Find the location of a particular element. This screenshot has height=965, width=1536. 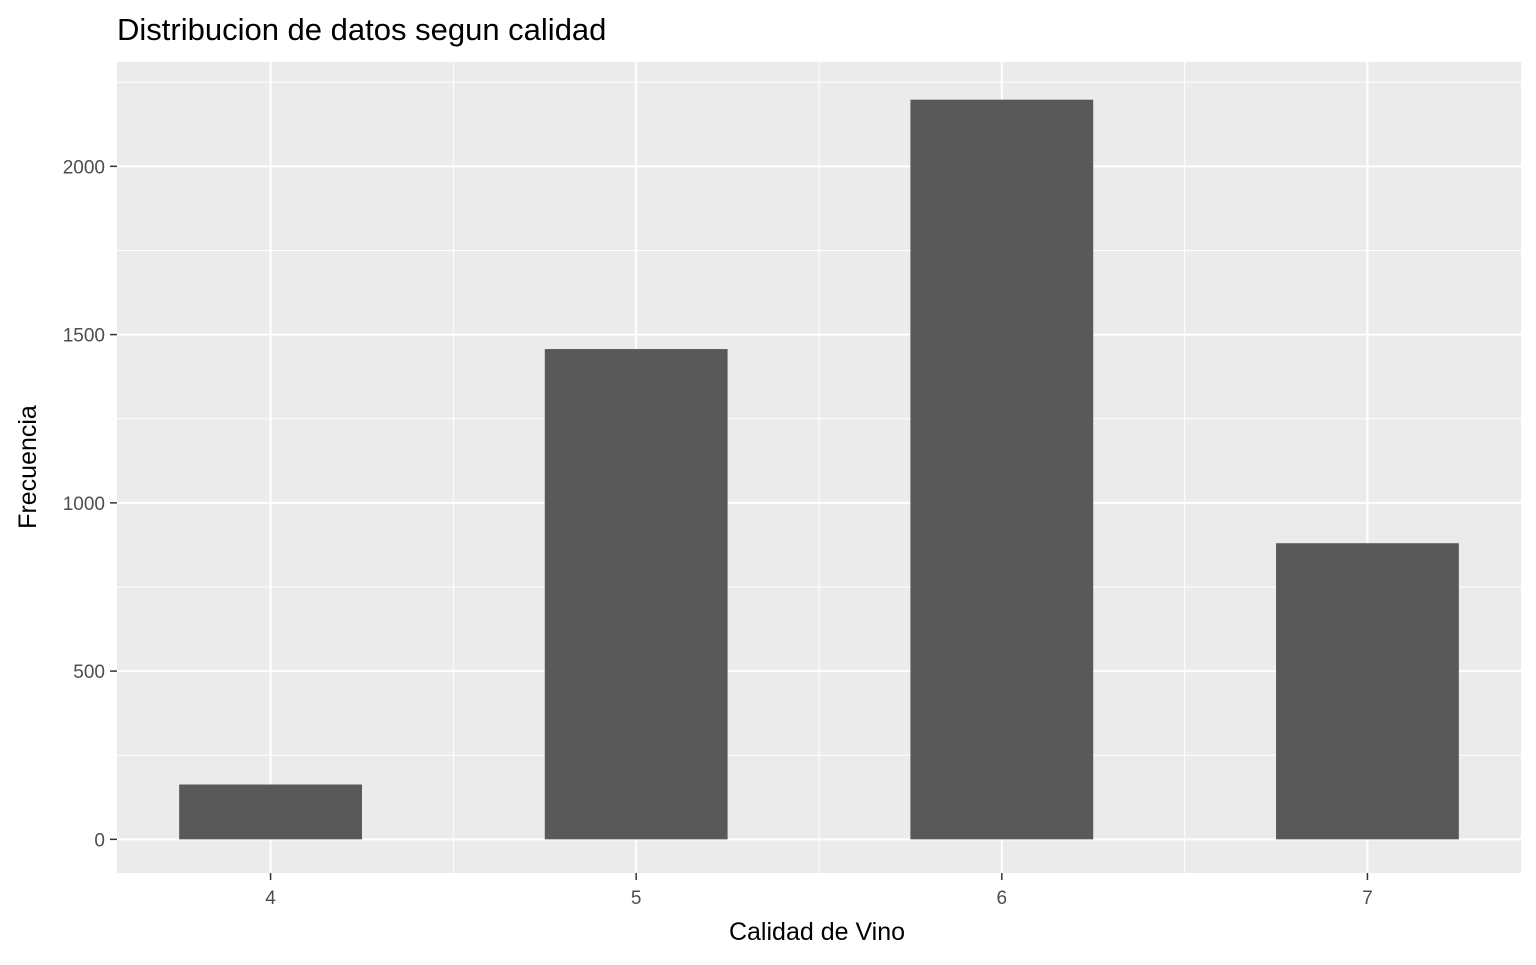

x-tick-label: 6 is located at coordinates (1002, 898).